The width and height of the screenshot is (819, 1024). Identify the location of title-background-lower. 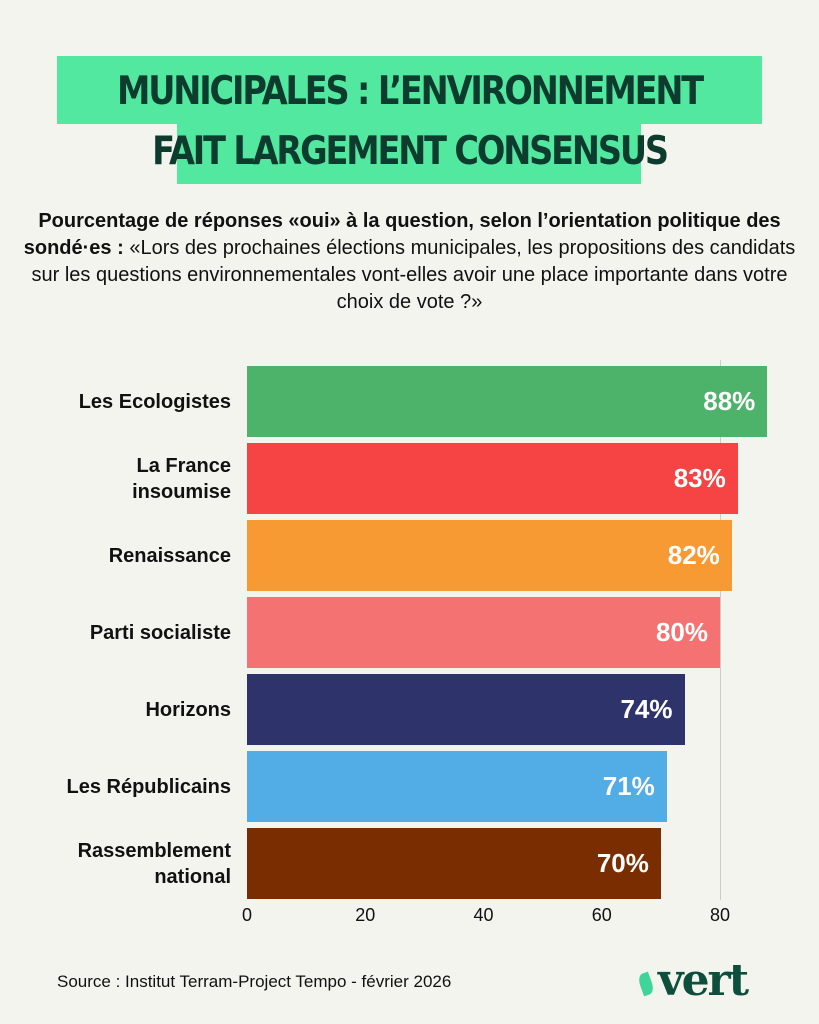
(409, 152).